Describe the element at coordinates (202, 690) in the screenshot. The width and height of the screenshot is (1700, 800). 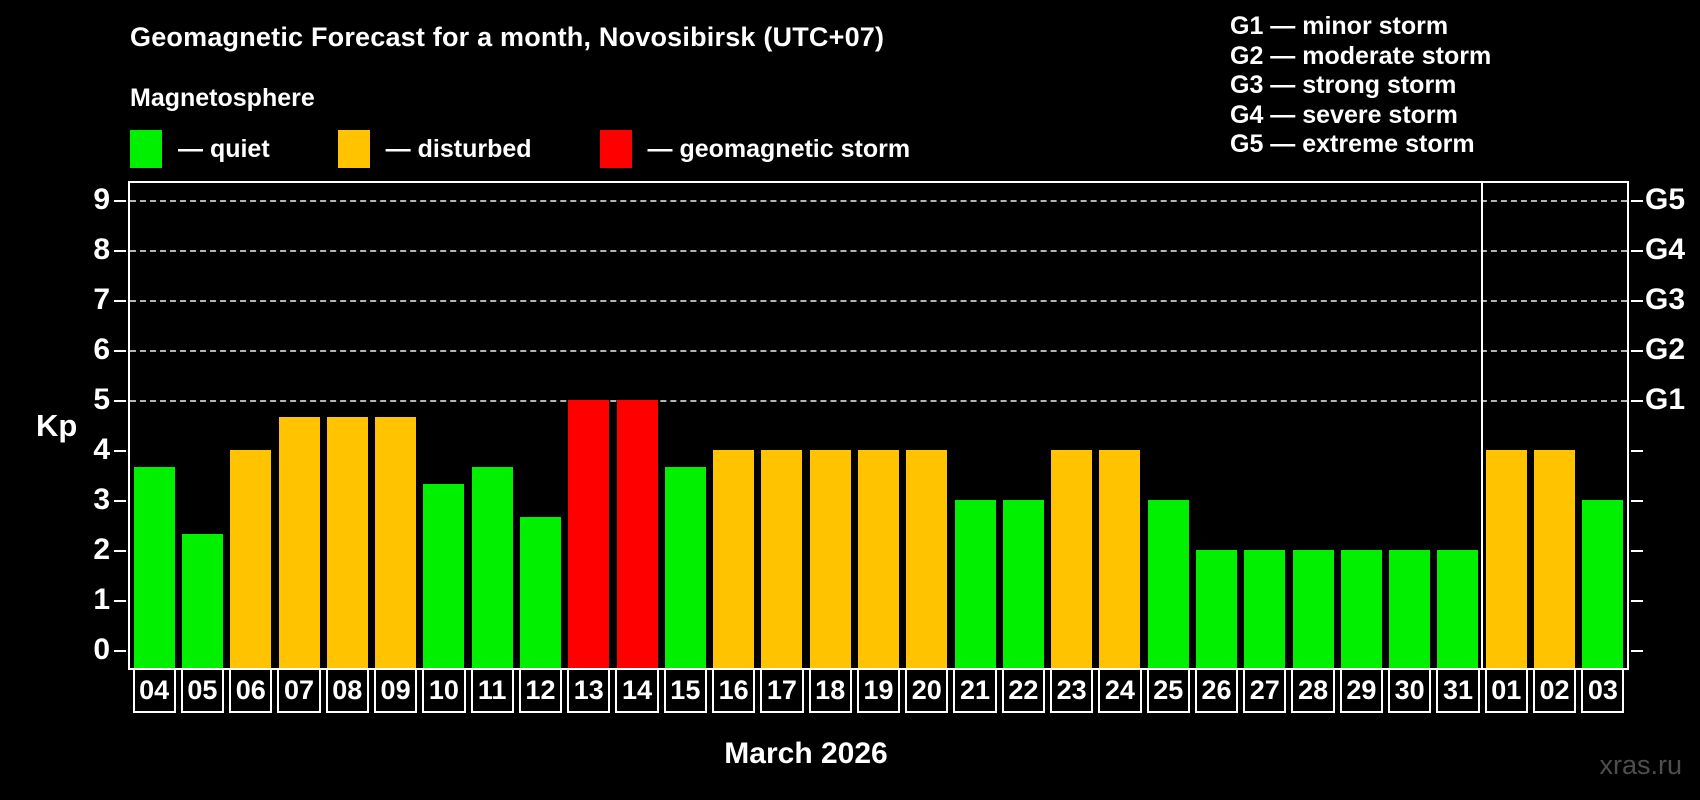
I see `day-label-cell-05: 05` at that location.